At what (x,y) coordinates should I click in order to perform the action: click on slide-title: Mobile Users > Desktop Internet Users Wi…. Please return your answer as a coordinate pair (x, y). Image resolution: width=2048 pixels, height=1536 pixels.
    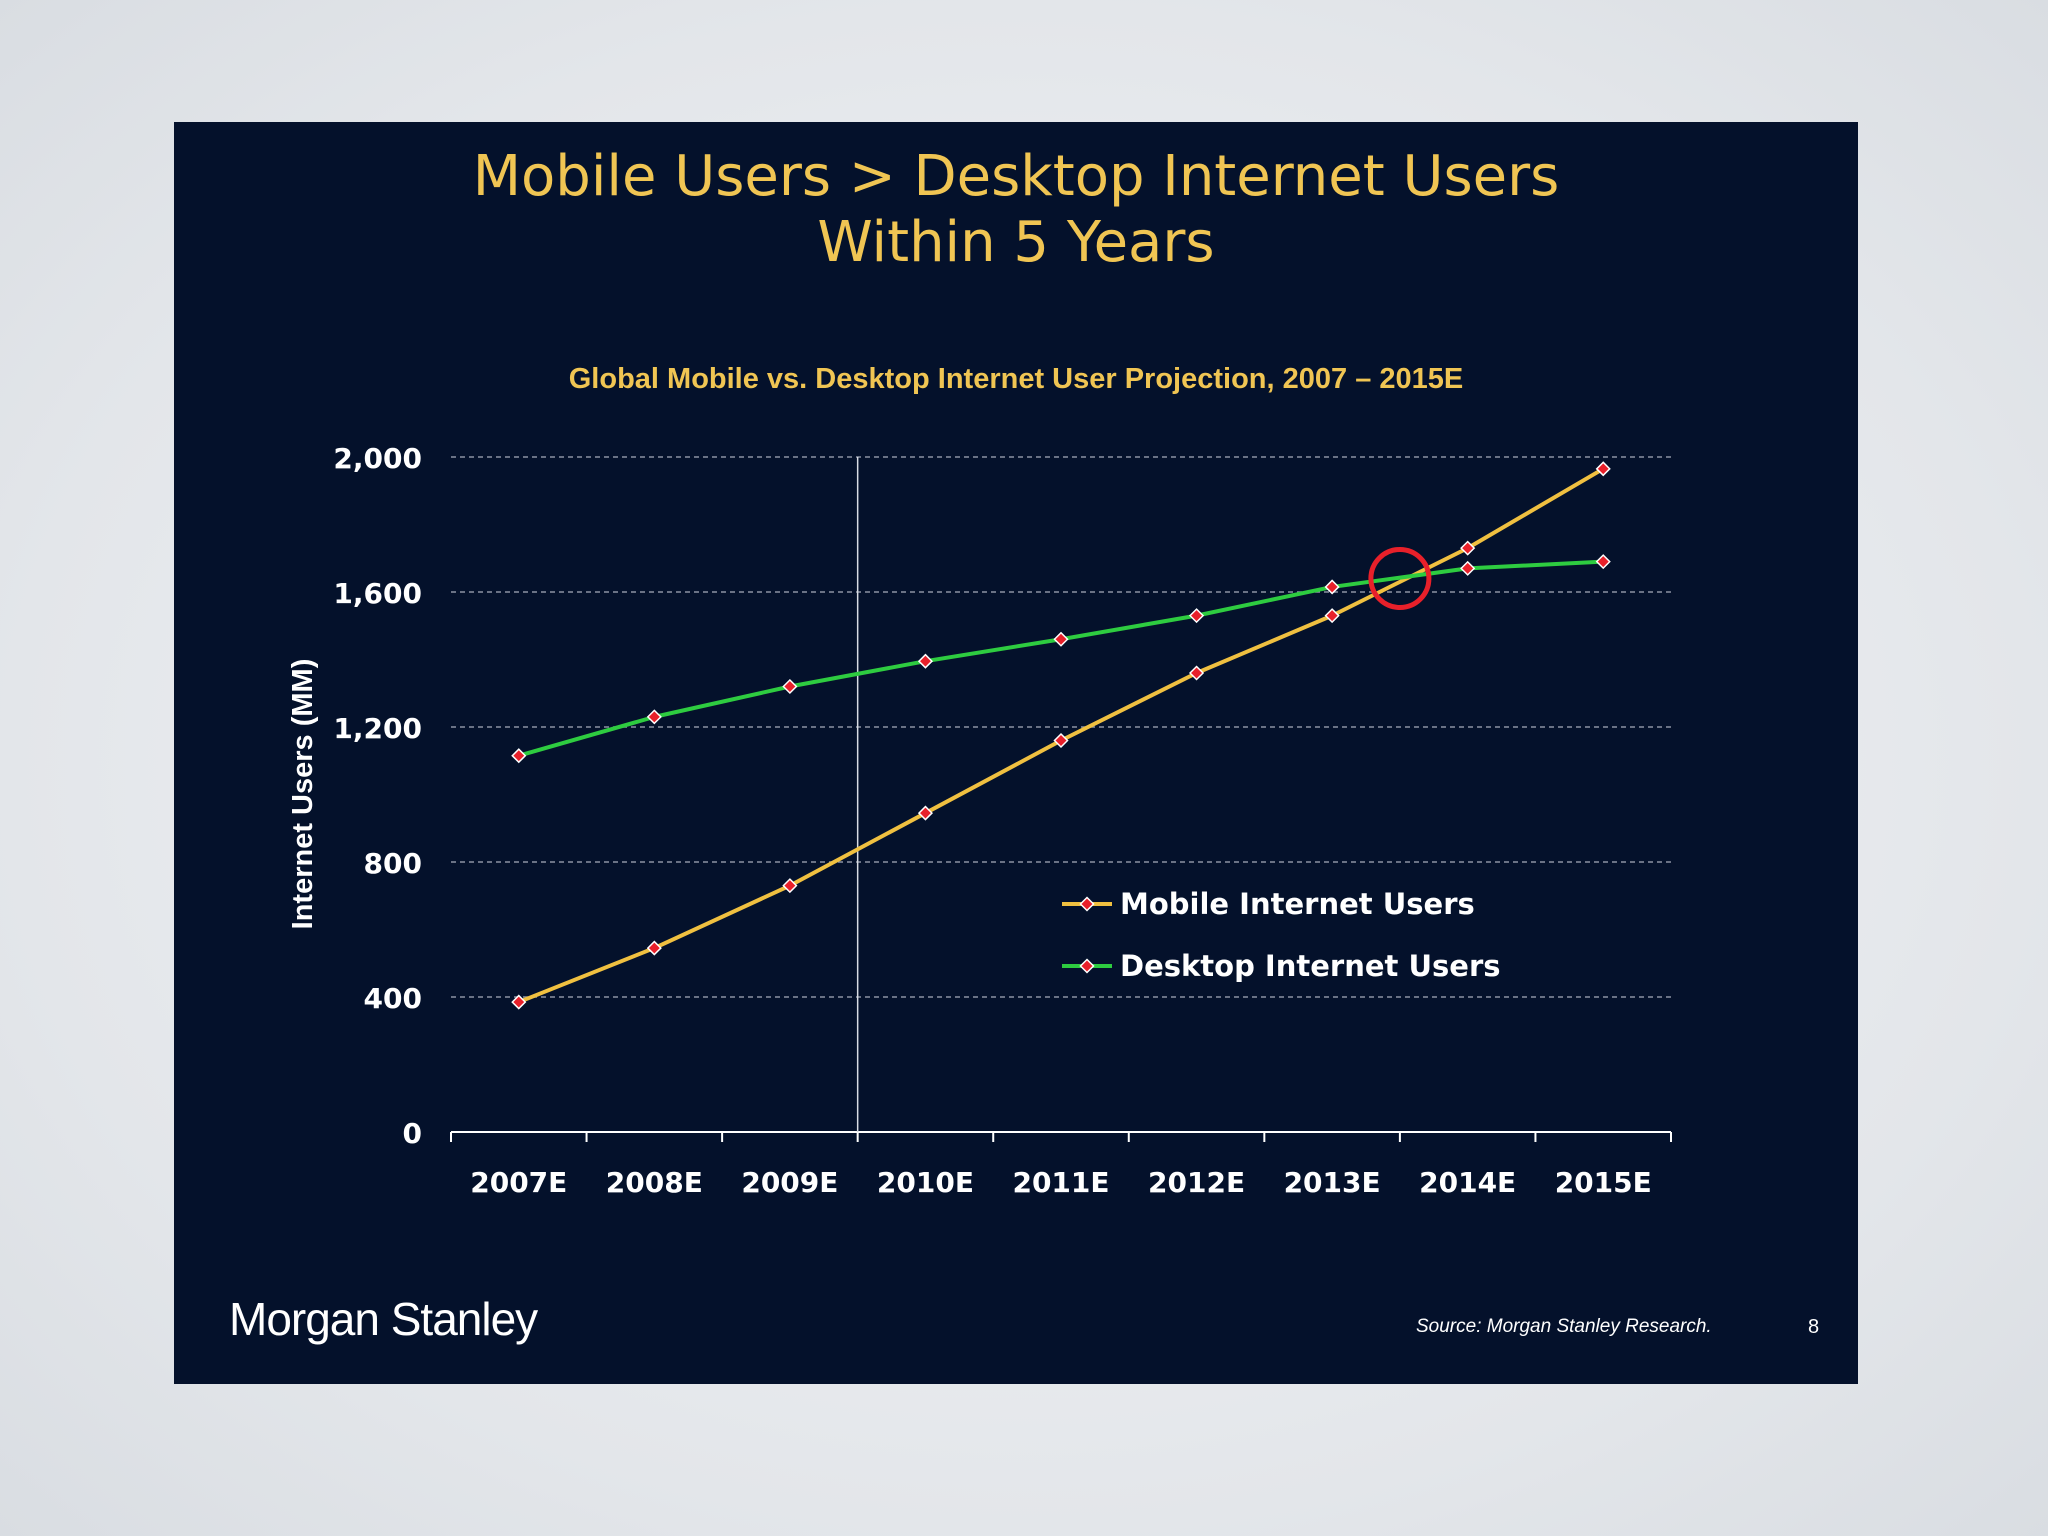
    Looking at the image, I should click on (1016, 210).